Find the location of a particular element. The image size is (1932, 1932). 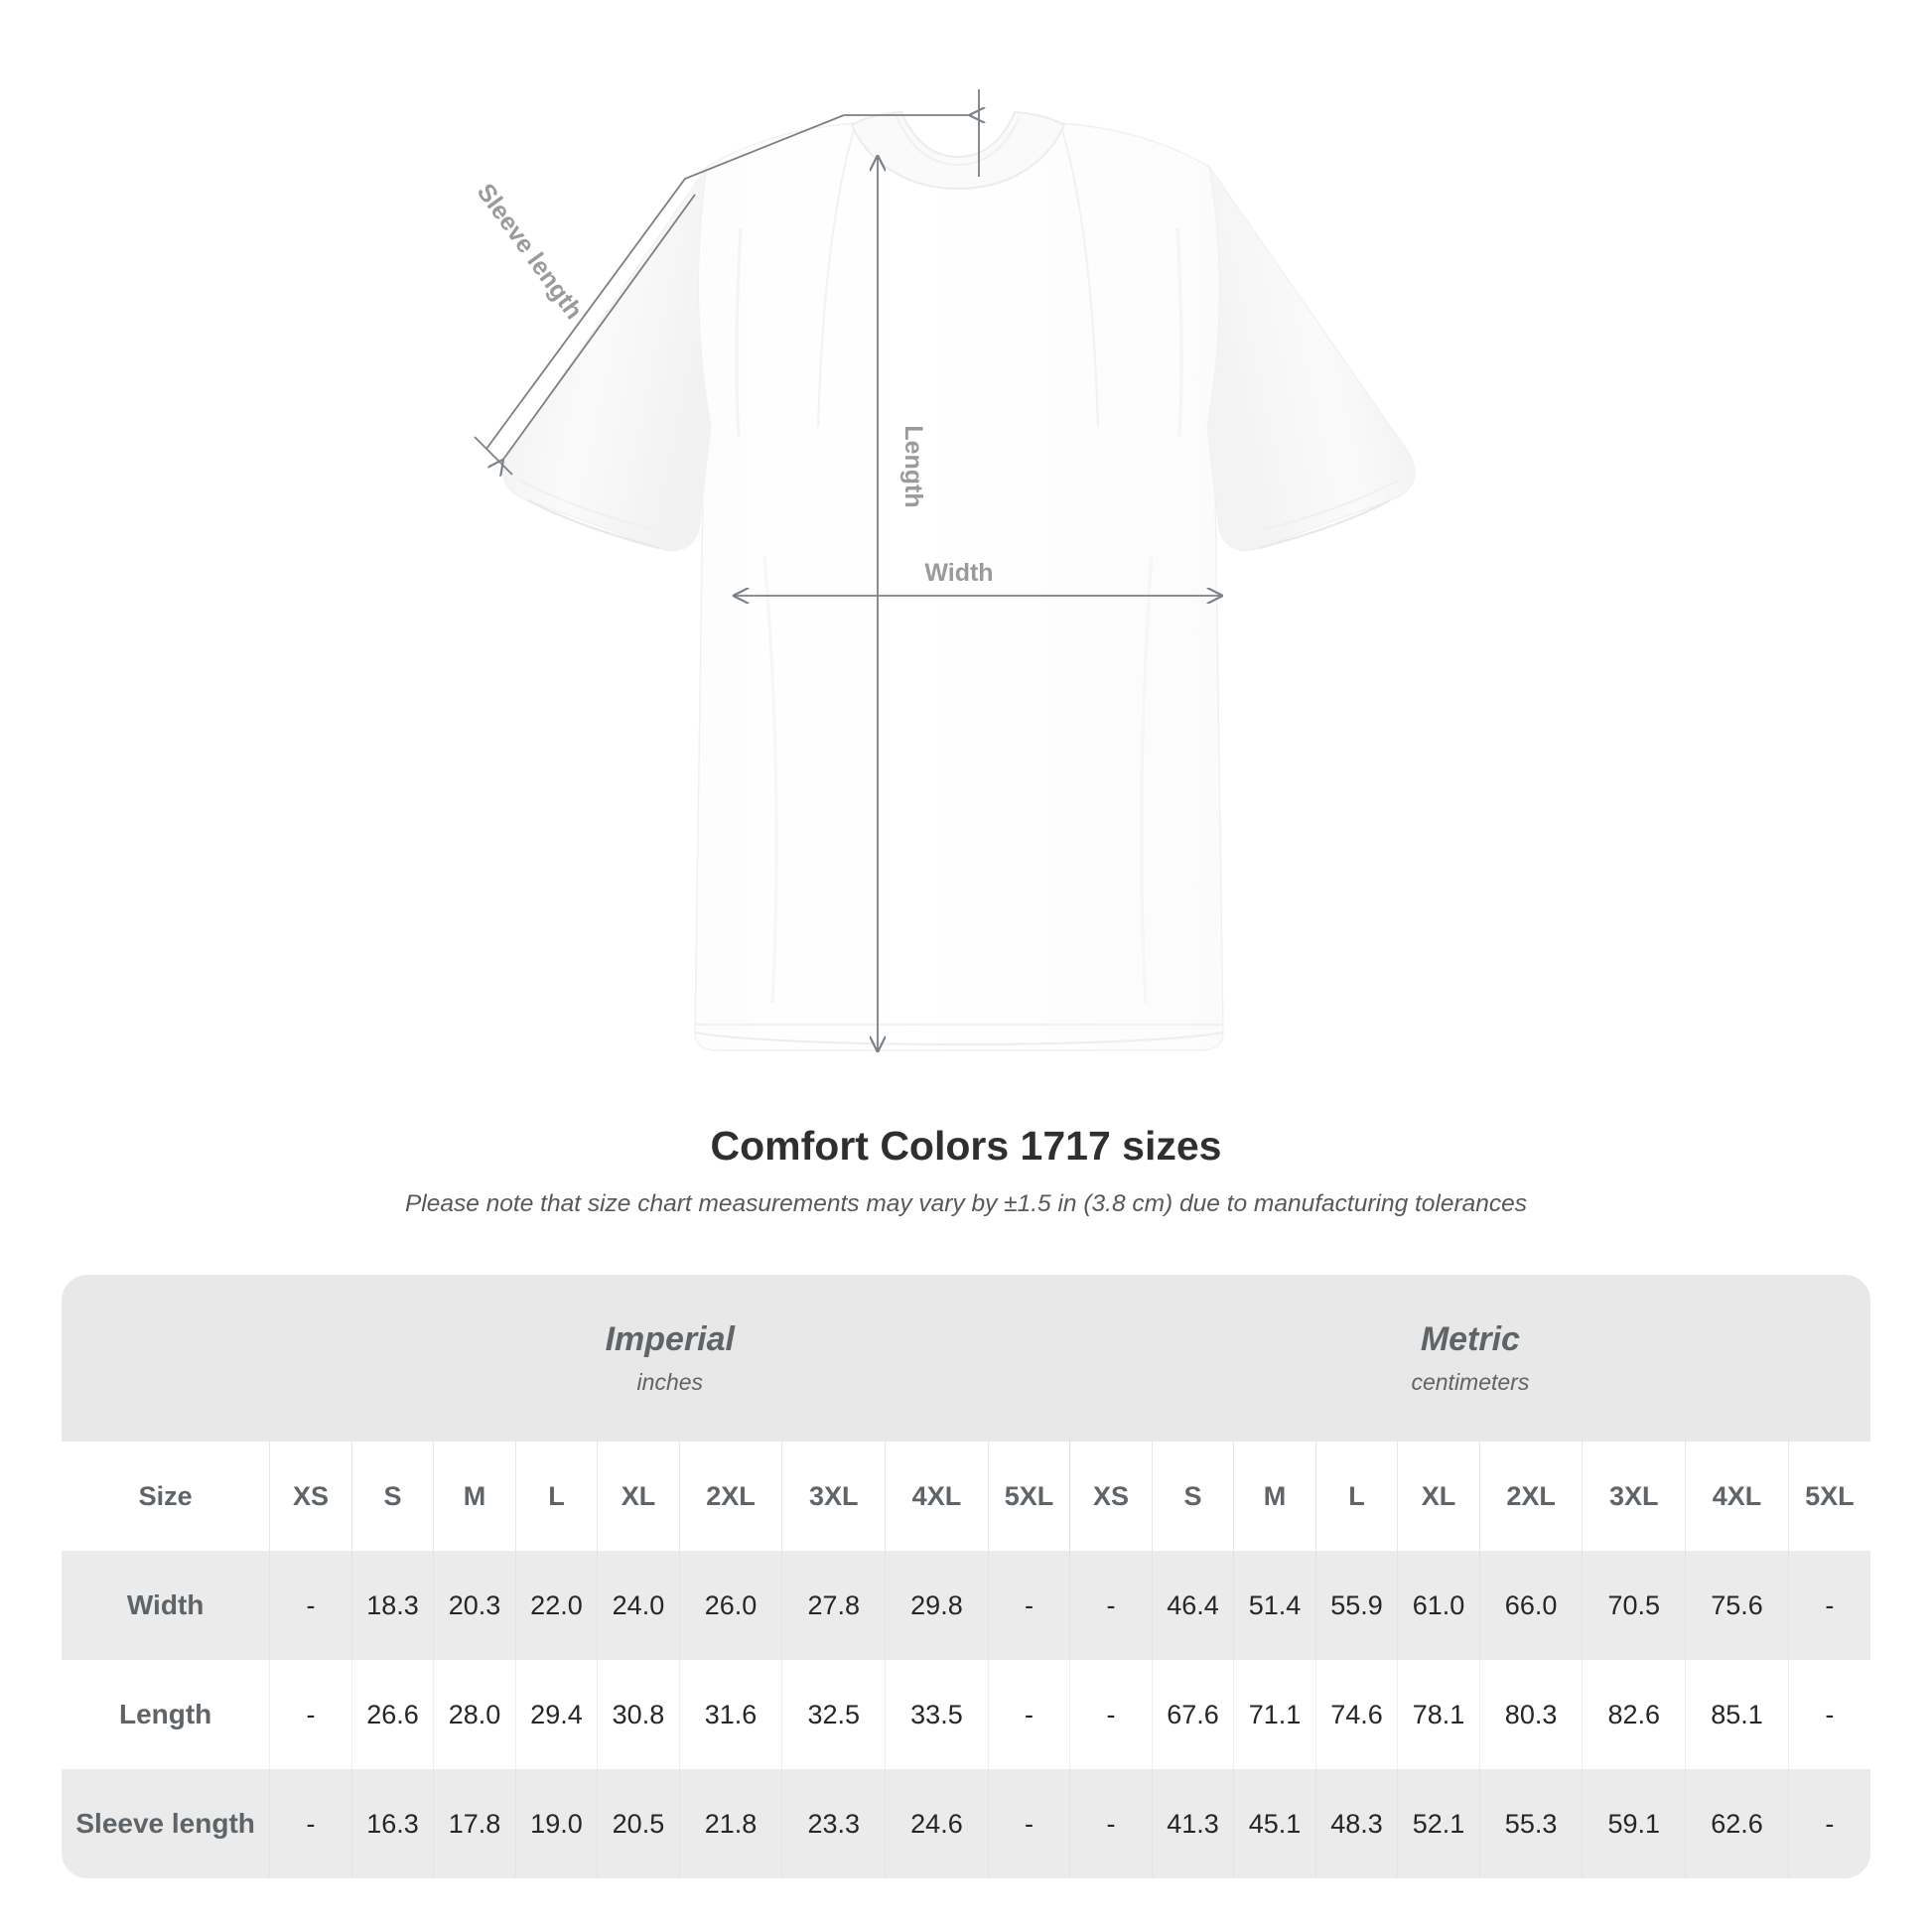

cell-width-imperial-m: 20.3 is located at coordinates (474, 1605).